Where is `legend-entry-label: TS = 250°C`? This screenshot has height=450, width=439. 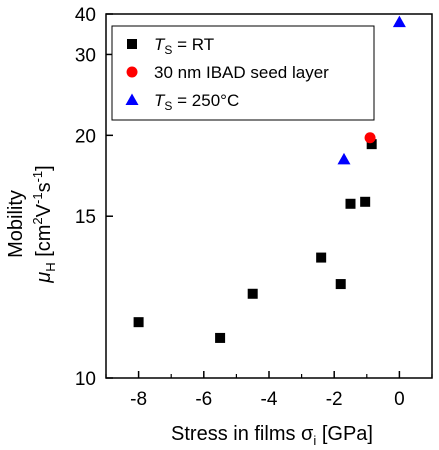 legend-entry-label: TS = 250°C is located at coordinates (196, 102).